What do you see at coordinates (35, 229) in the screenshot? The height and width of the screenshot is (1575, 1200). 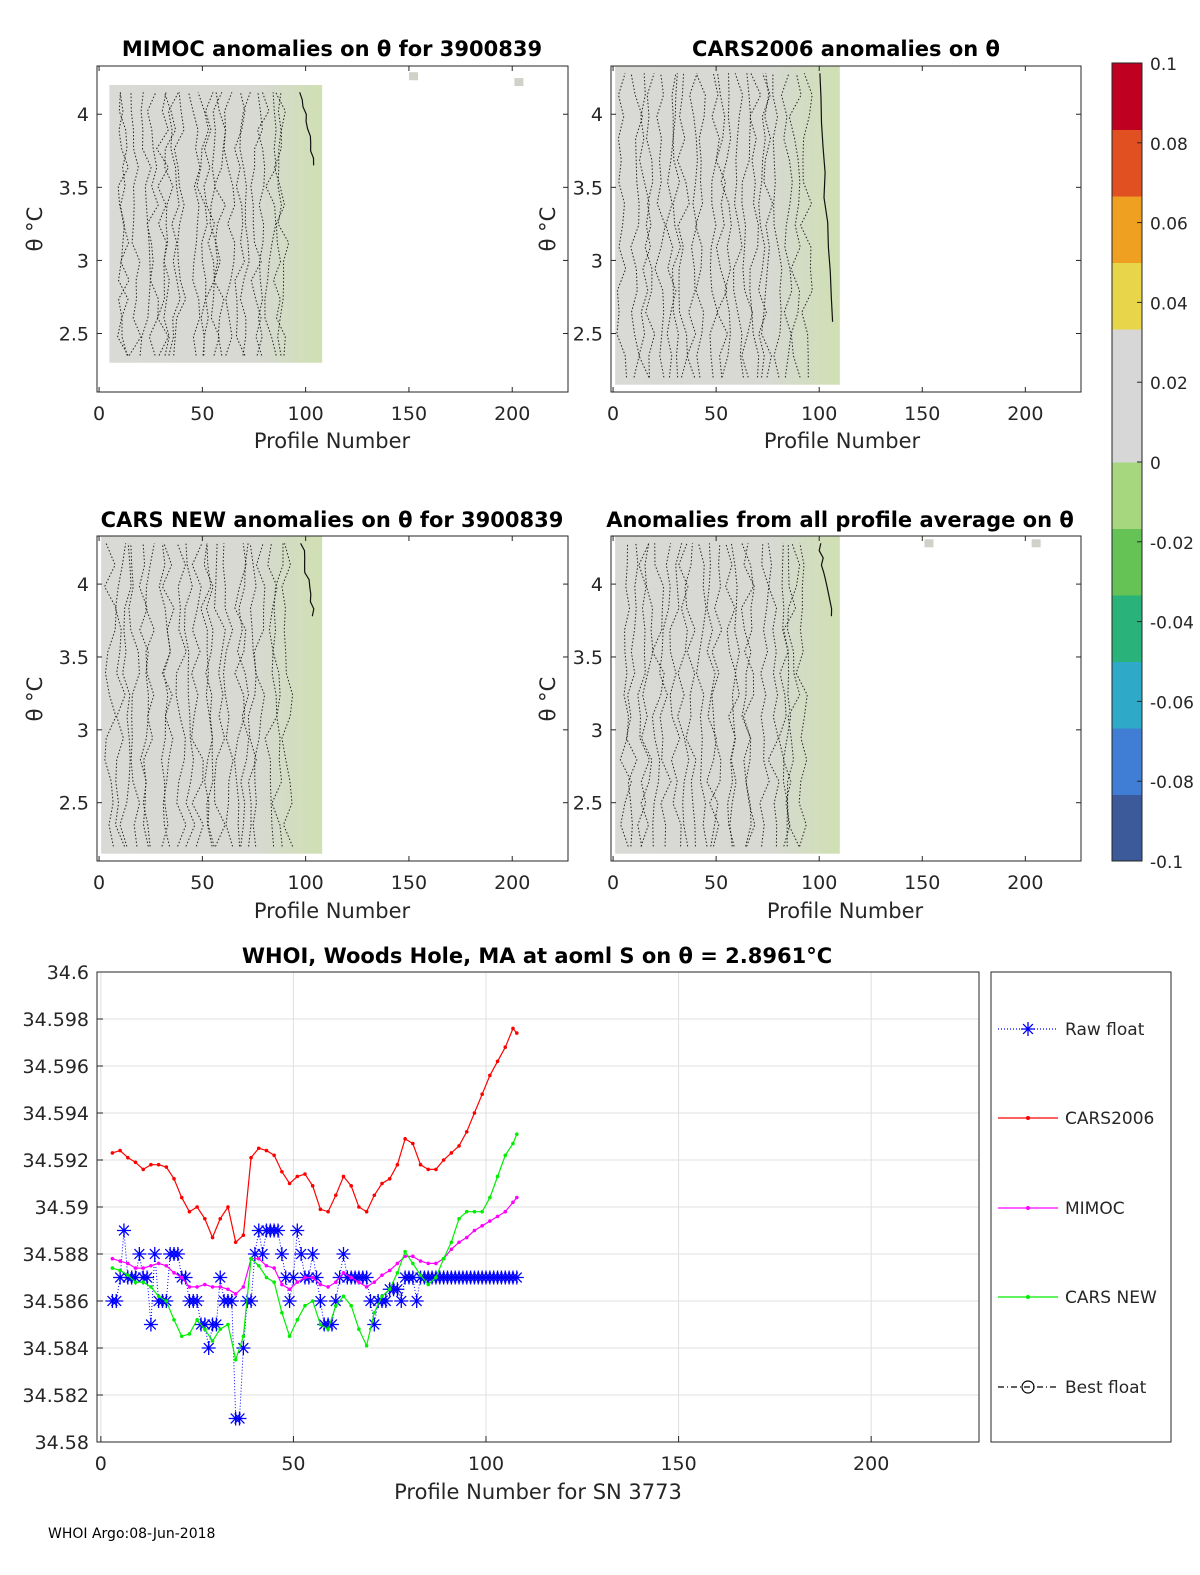 I see `mimoc-y-axis-label: θ °C` at bounding box center [35, 229].